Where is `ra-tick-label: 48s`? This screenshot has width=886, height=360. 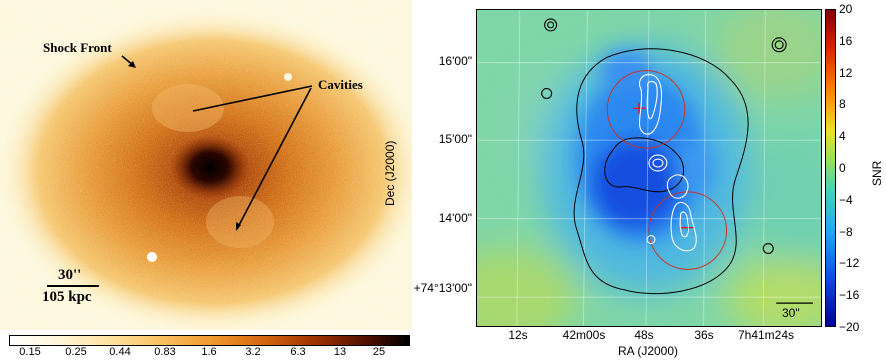 ra-tick-label: 48s is located at coordinates (644, 335).